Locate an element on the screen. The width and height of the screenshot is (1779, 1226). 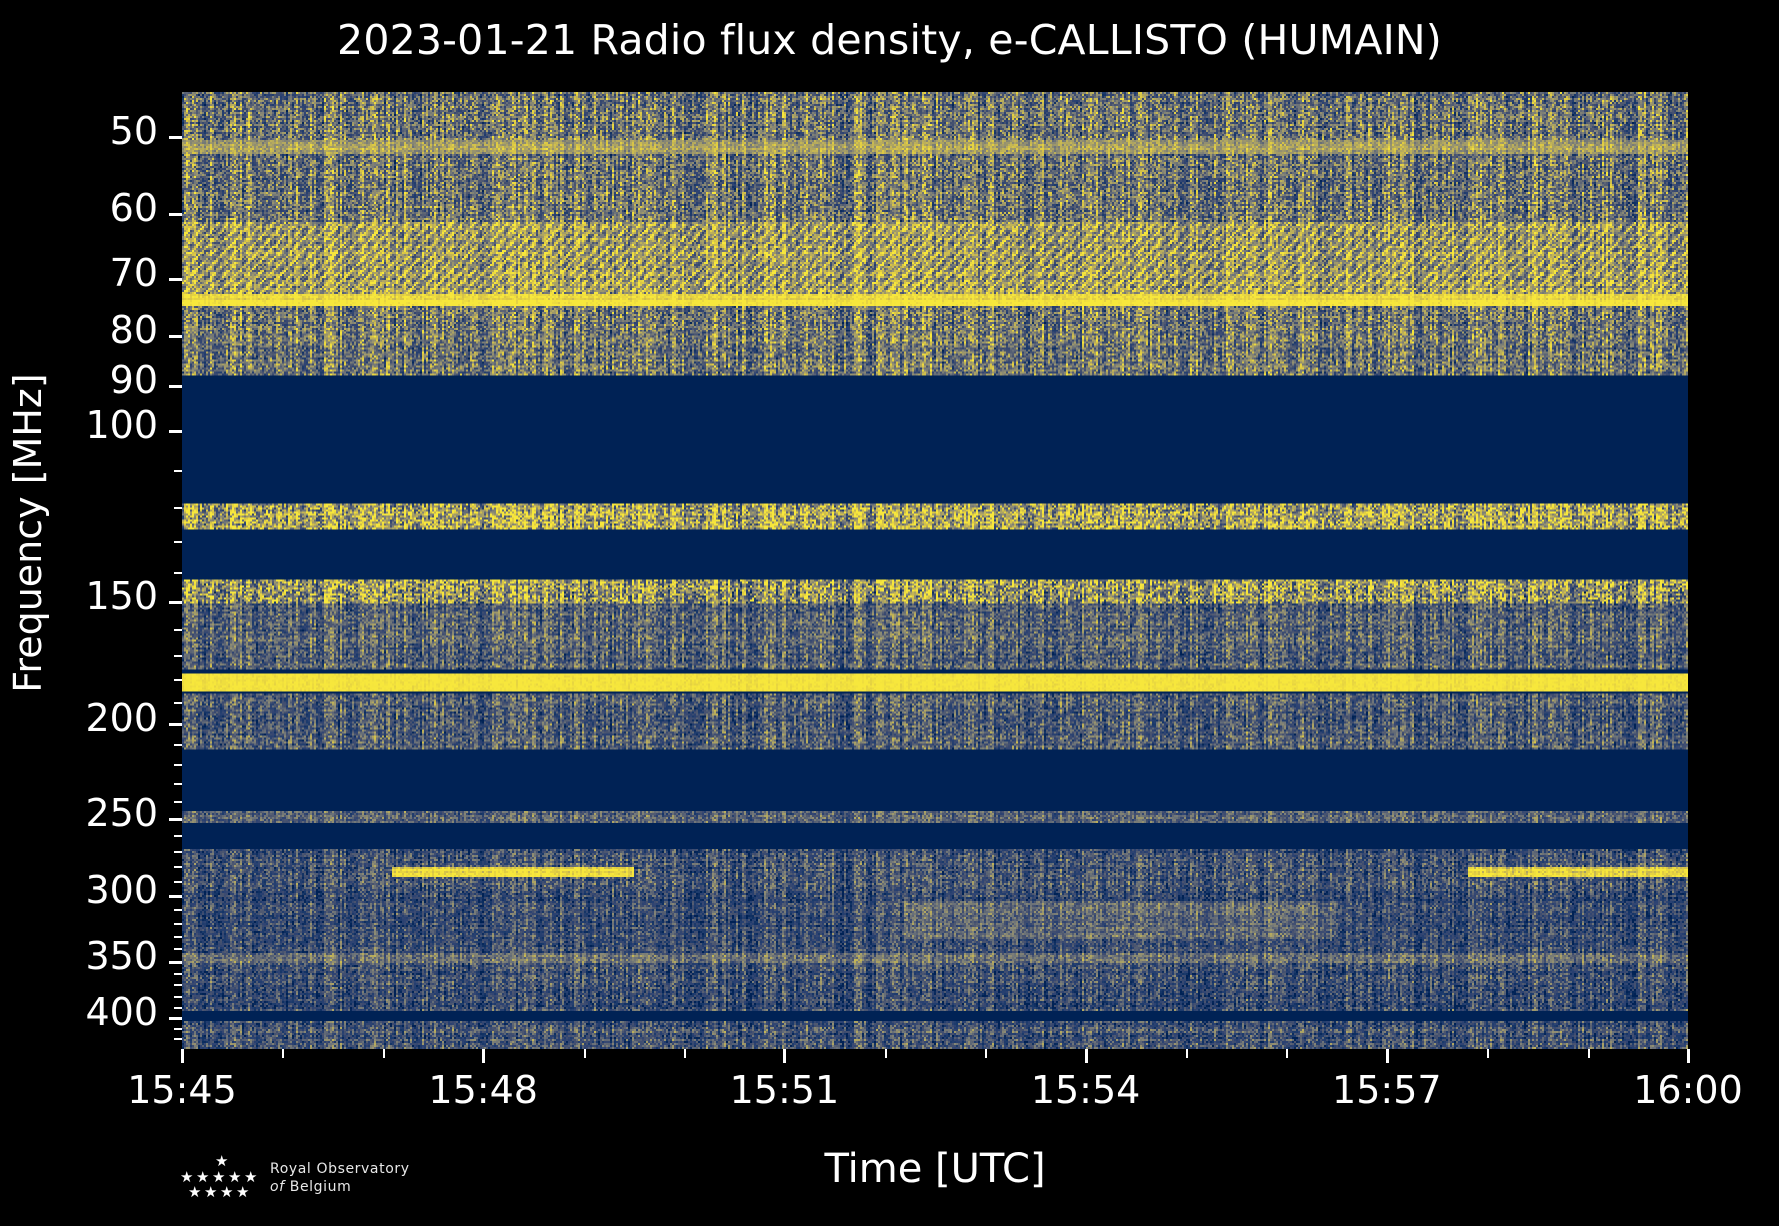
x-tick-label-3: 15:54 is located at coordinates (1085, 1090).